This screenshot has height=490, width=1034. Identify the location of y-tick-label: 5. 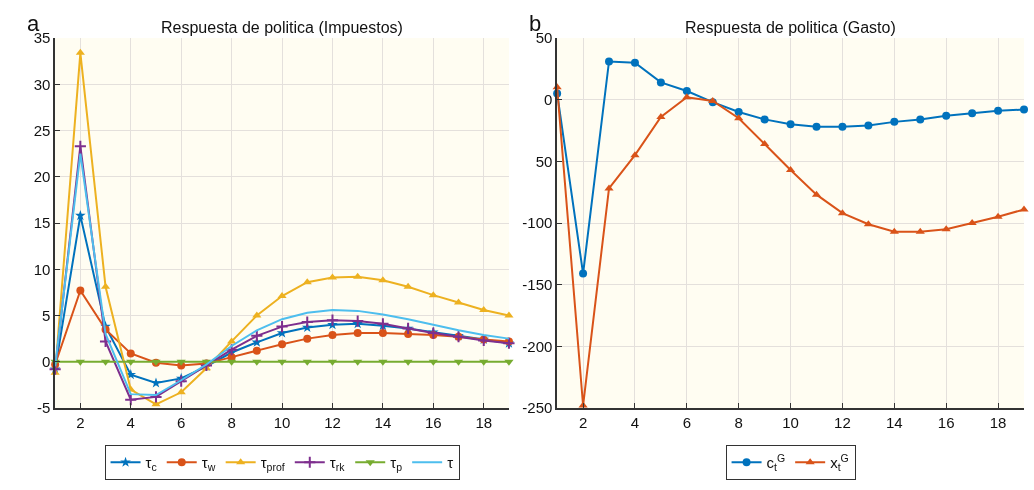
(46, 315).